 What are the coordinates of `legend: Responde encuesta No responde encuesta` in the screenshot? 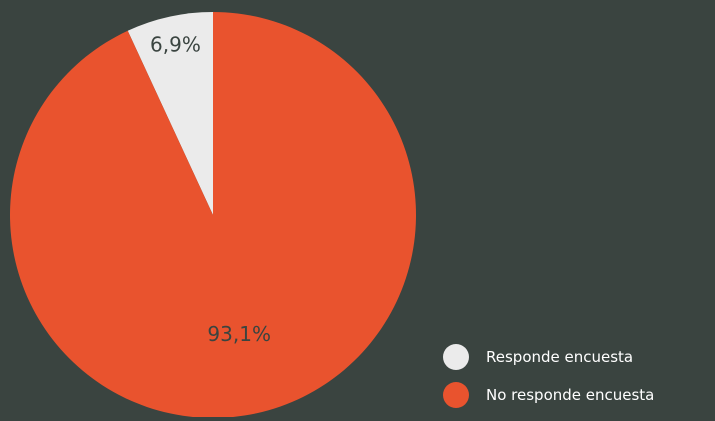 It's located at (549, 381).